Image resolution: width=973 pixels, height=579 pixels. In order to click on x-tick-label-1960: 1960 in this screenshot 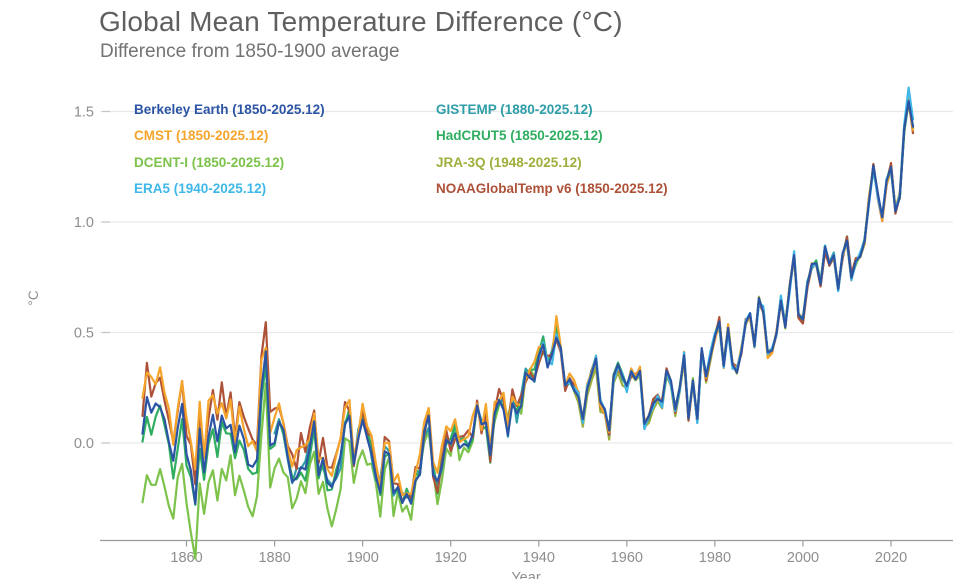, I will do `click(627, 558)`.